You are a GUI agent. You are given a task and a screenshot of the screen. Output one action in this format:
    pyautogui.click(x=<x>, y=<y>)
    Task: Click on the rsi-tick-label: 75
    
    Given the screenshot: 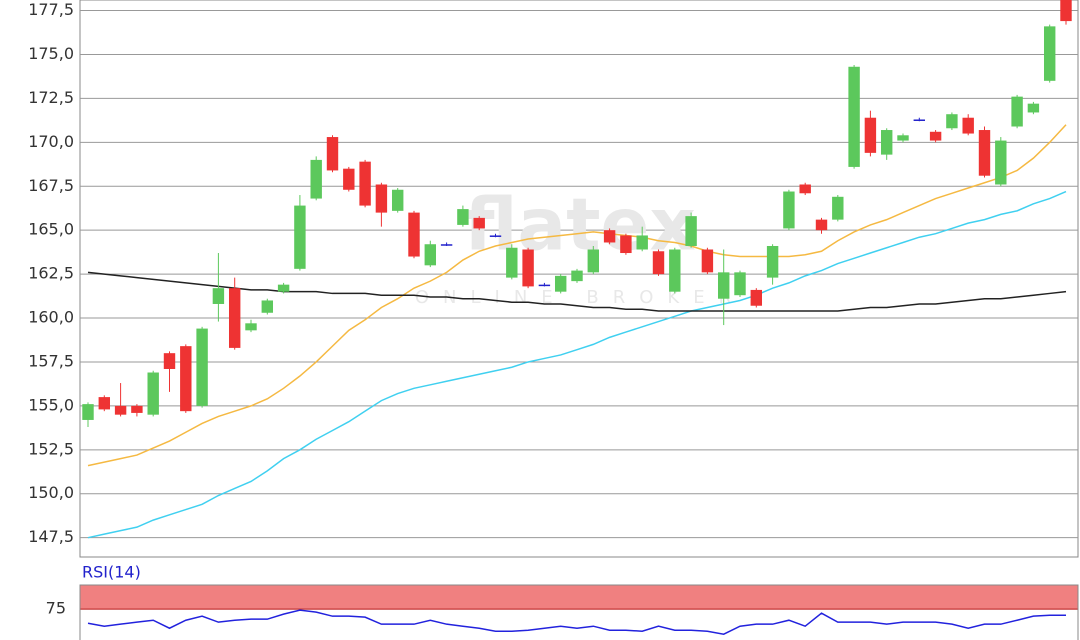 What is the action you would take?
    pyautogui.click(x=56, y=608)
    